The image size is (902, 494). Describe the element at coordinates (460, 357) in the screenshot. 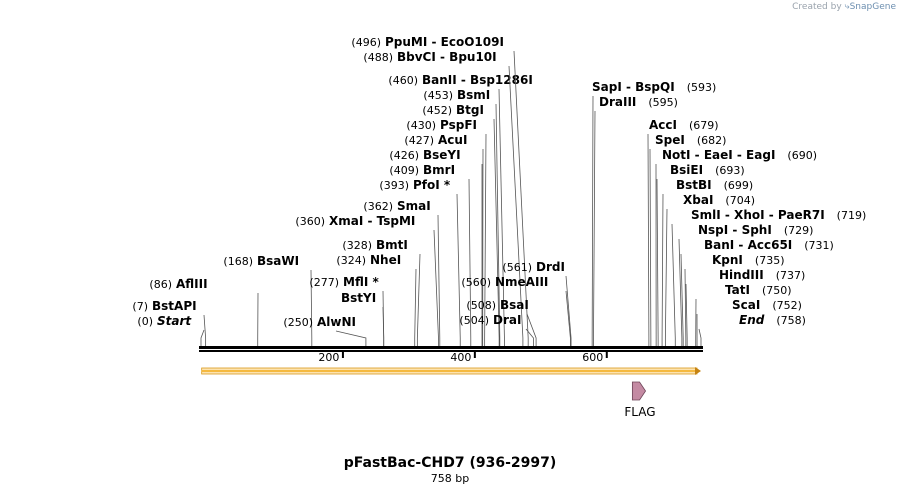

I see `axis-tick-label: 400` at that location.